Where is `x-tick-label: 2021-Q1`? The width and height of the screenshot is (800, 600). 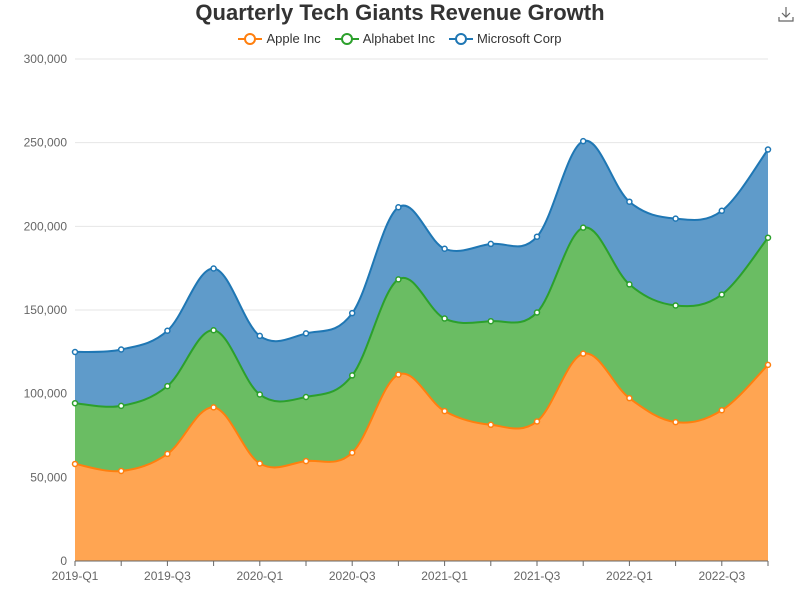 x-tick-label: 2021-Q1 is located at coordinates (444, 576).